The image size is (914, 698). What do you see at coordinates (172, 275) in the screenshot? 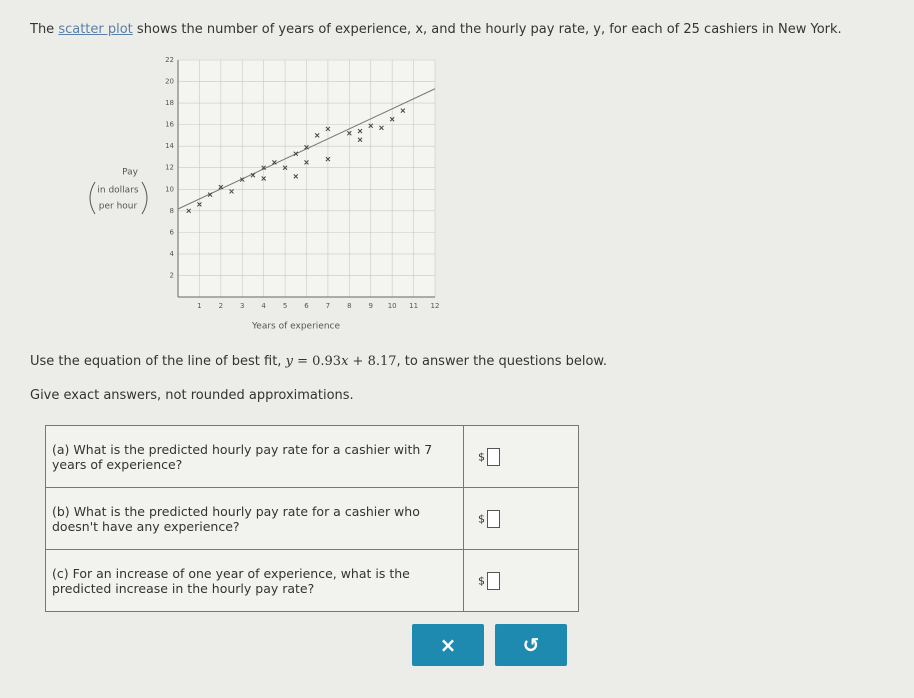
I see `y-tick-label: 2` at bounding box center [172, 275].